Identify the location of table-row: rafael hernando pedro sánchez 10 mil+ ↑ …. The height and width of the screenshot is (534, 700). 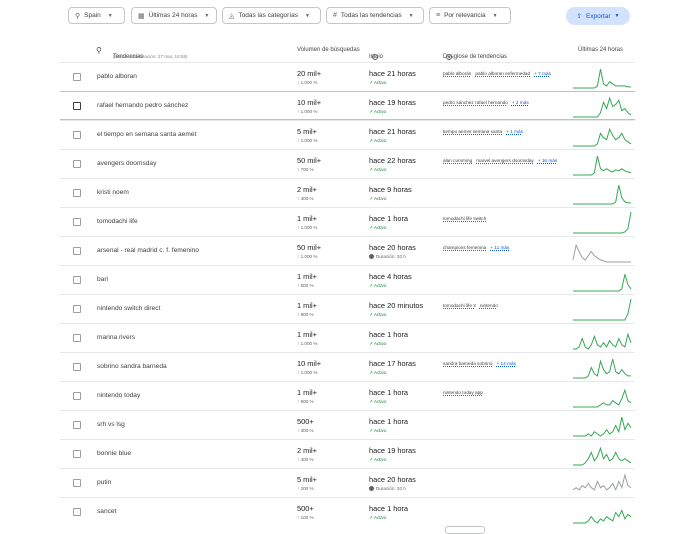
(347, 105).